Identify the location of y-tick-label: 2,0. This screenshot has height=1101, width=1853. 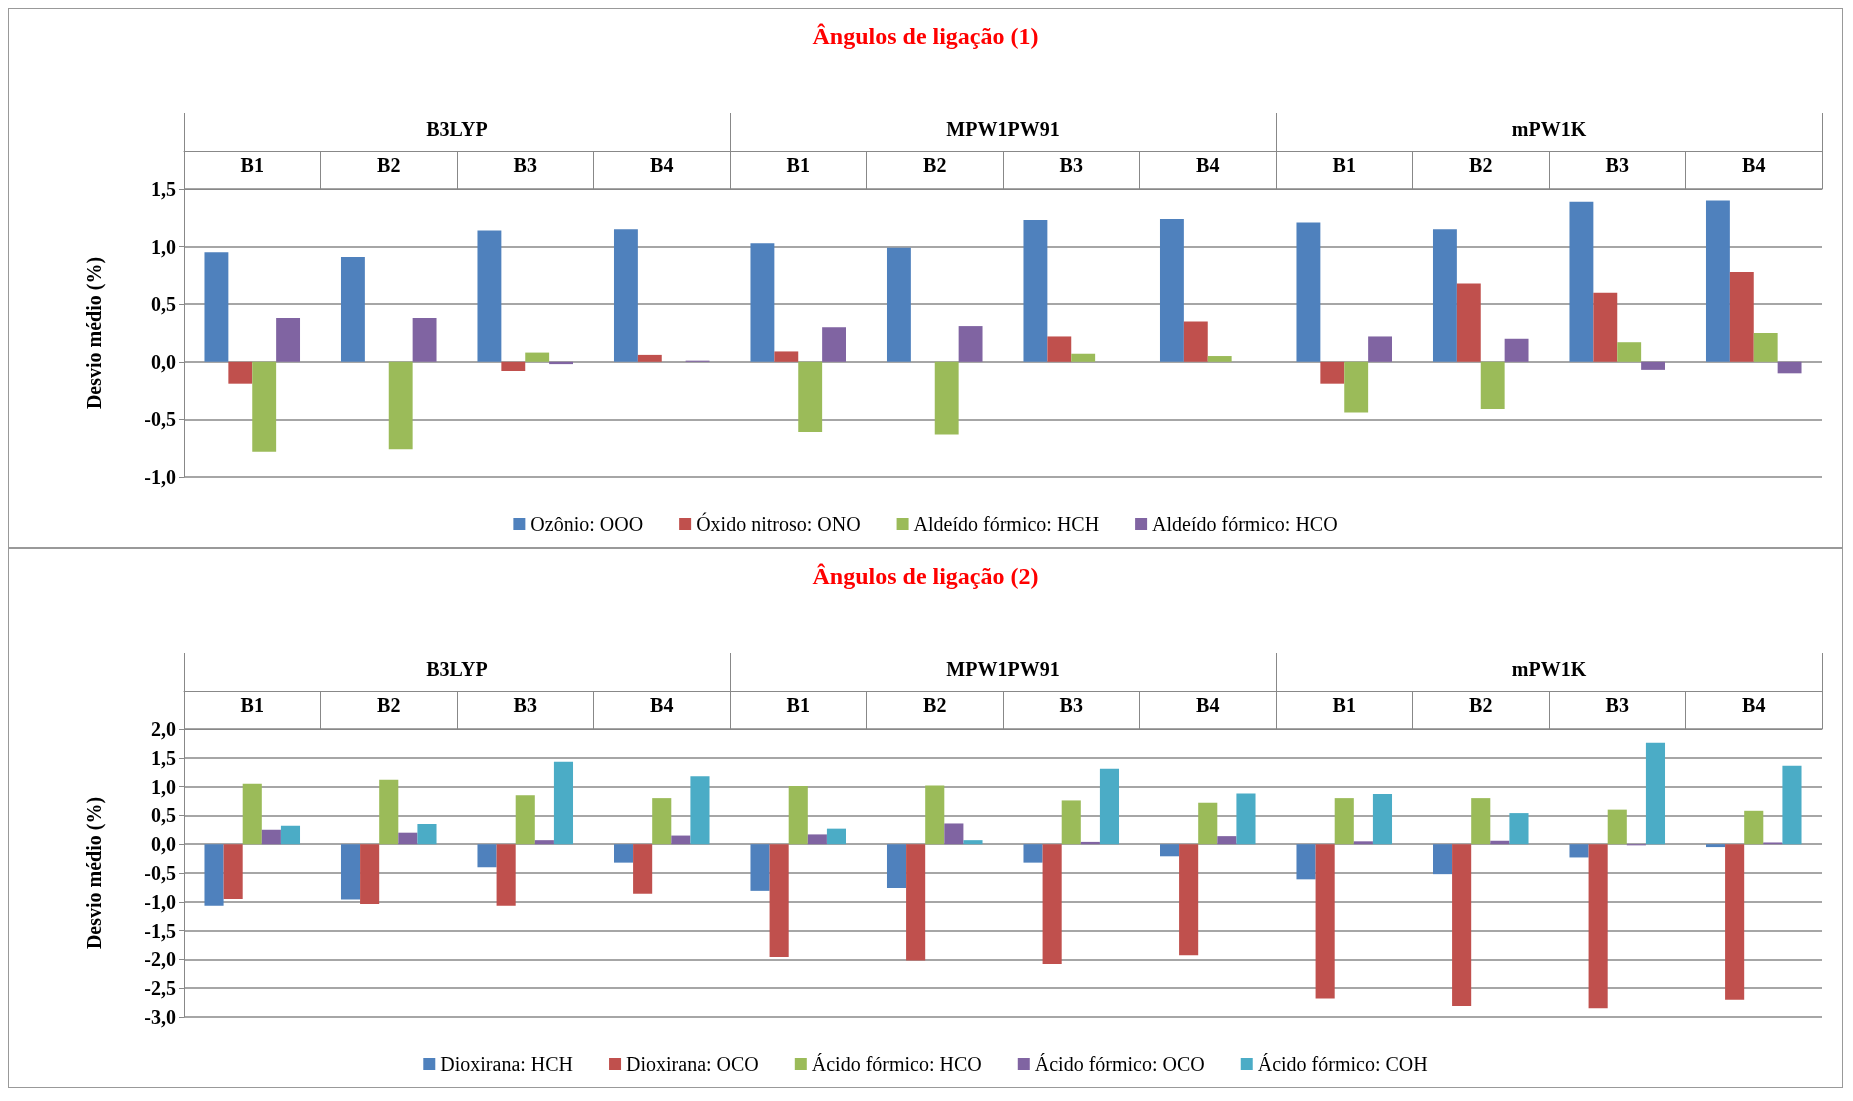
(163, 729).